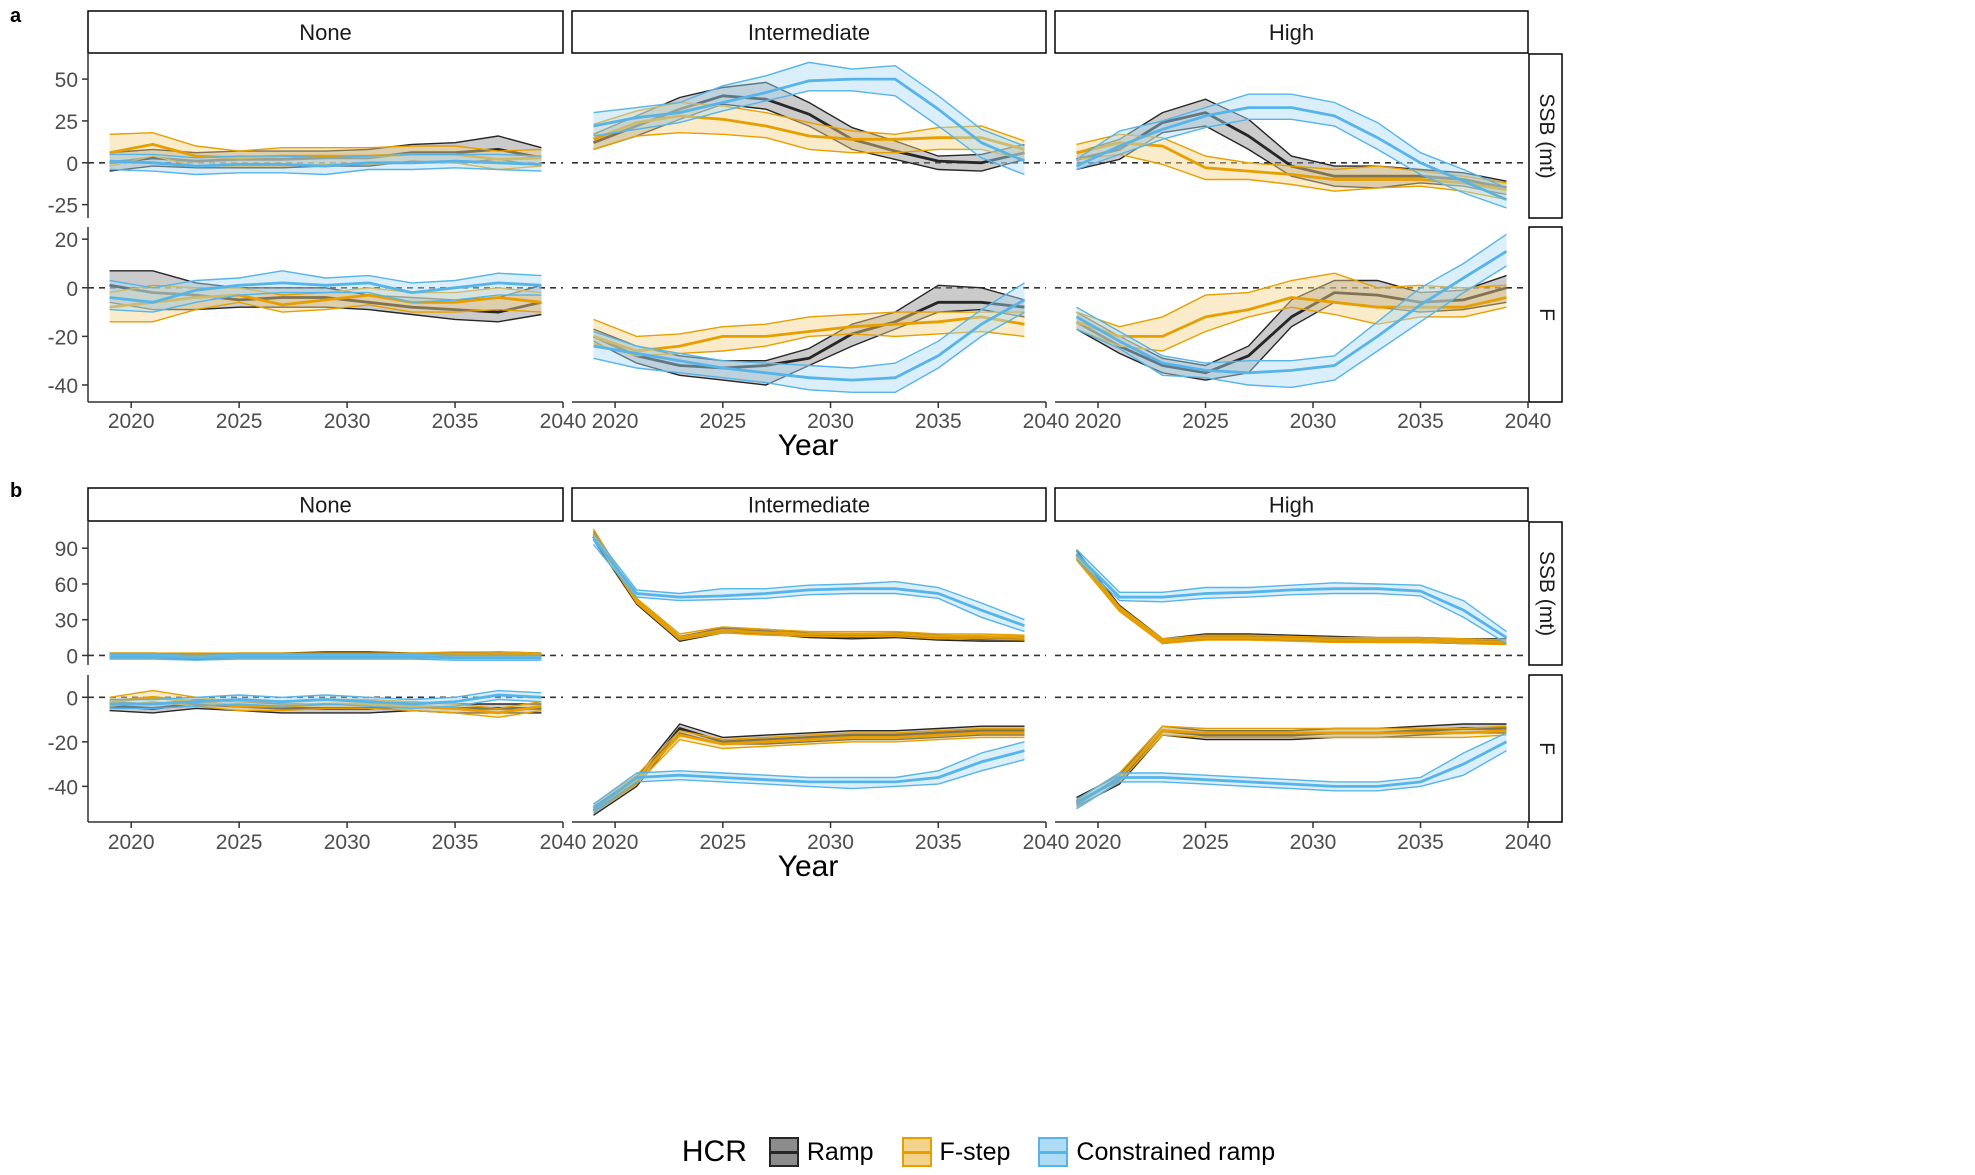  Describe the element at coordinates (66, 585) in the screenshot. I see `y-tick-label: 60` at that location.